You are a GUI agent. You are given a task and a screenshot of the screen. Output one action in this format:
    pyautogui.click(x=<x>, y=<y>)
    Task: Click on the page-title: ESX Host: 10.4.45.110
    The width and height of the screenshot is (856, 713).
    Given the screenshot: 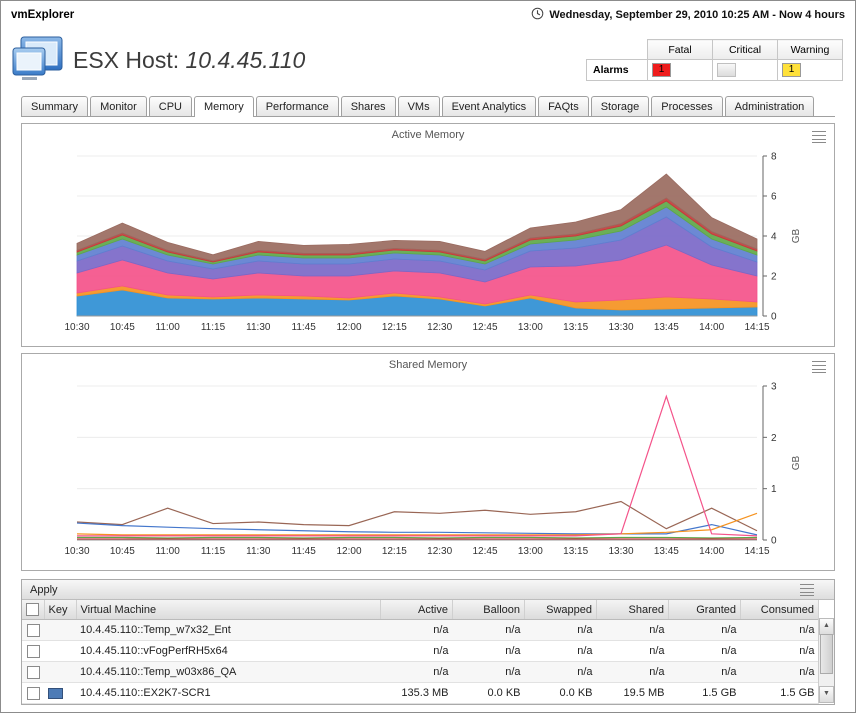 What is the action you would take?
    pyautogui.click(x=189, y=60)
    